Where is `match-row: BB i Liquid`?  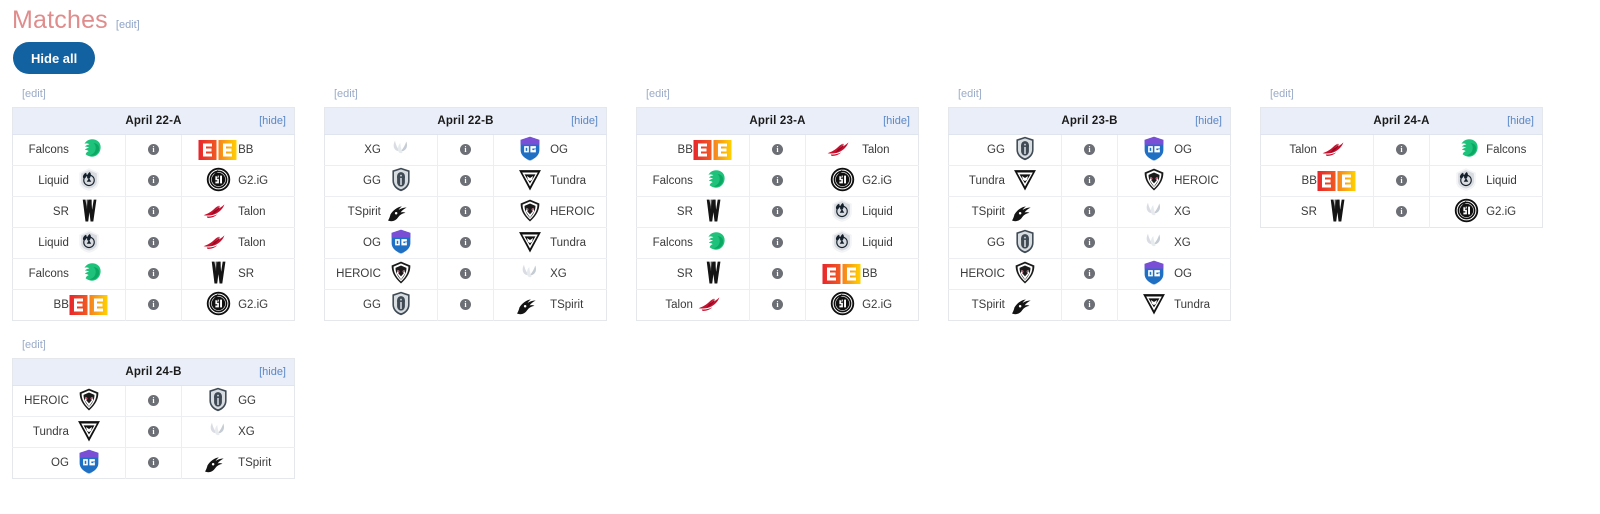 match-row: BB i Liquid is located at coordinates (1401, 181).